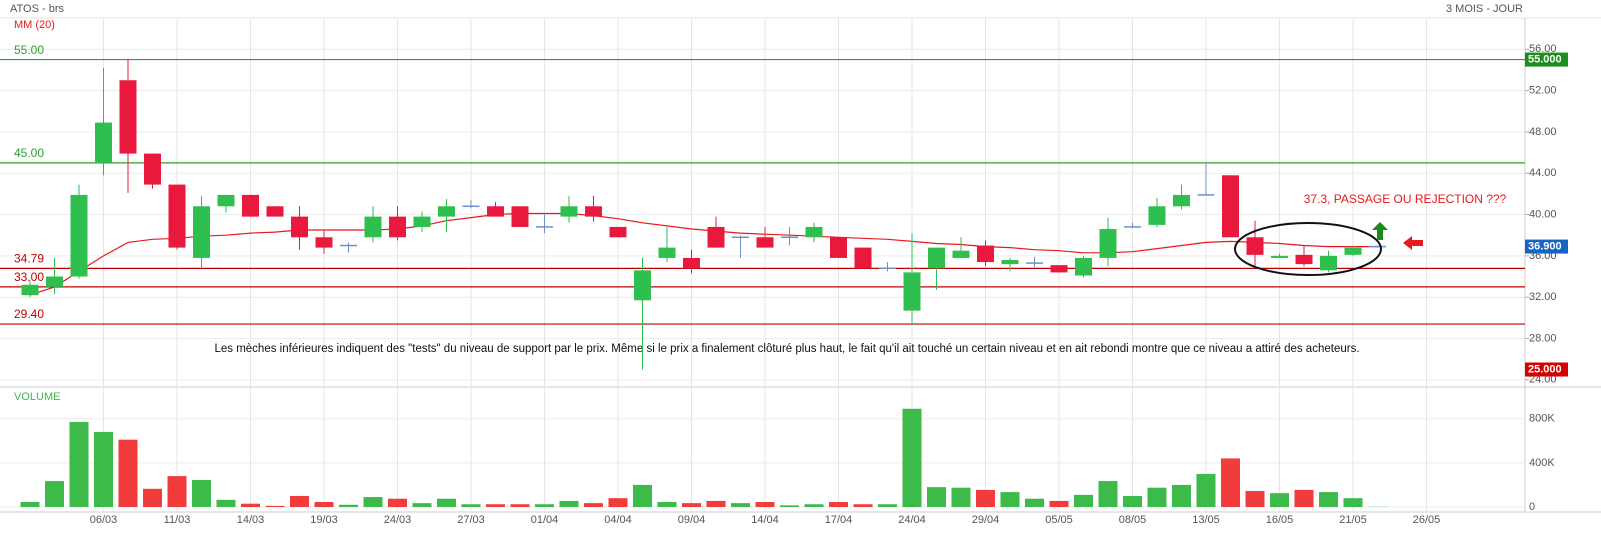 The image size is (1601, 541). What do you see at coordinates (324, 520) in the screenshot?
I see `x-tick-label: 19/03` at bounding box center [324, 520].